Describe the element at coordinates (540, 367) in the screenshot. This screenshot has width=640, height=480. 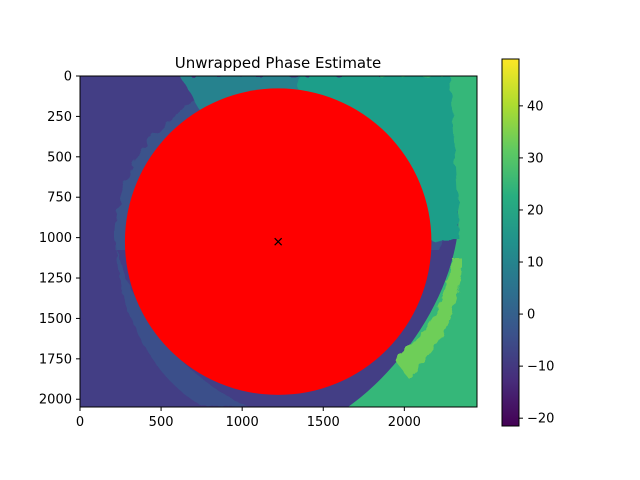
I see `colorbar-tick-label: −10` at that location.